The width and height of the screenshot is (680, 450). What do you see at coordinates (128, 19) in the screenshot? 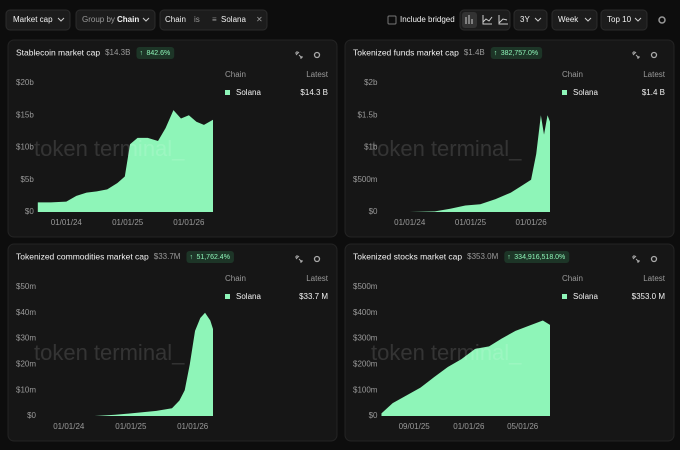
I see `group-value: Chain` at bounding box center [128, 19].